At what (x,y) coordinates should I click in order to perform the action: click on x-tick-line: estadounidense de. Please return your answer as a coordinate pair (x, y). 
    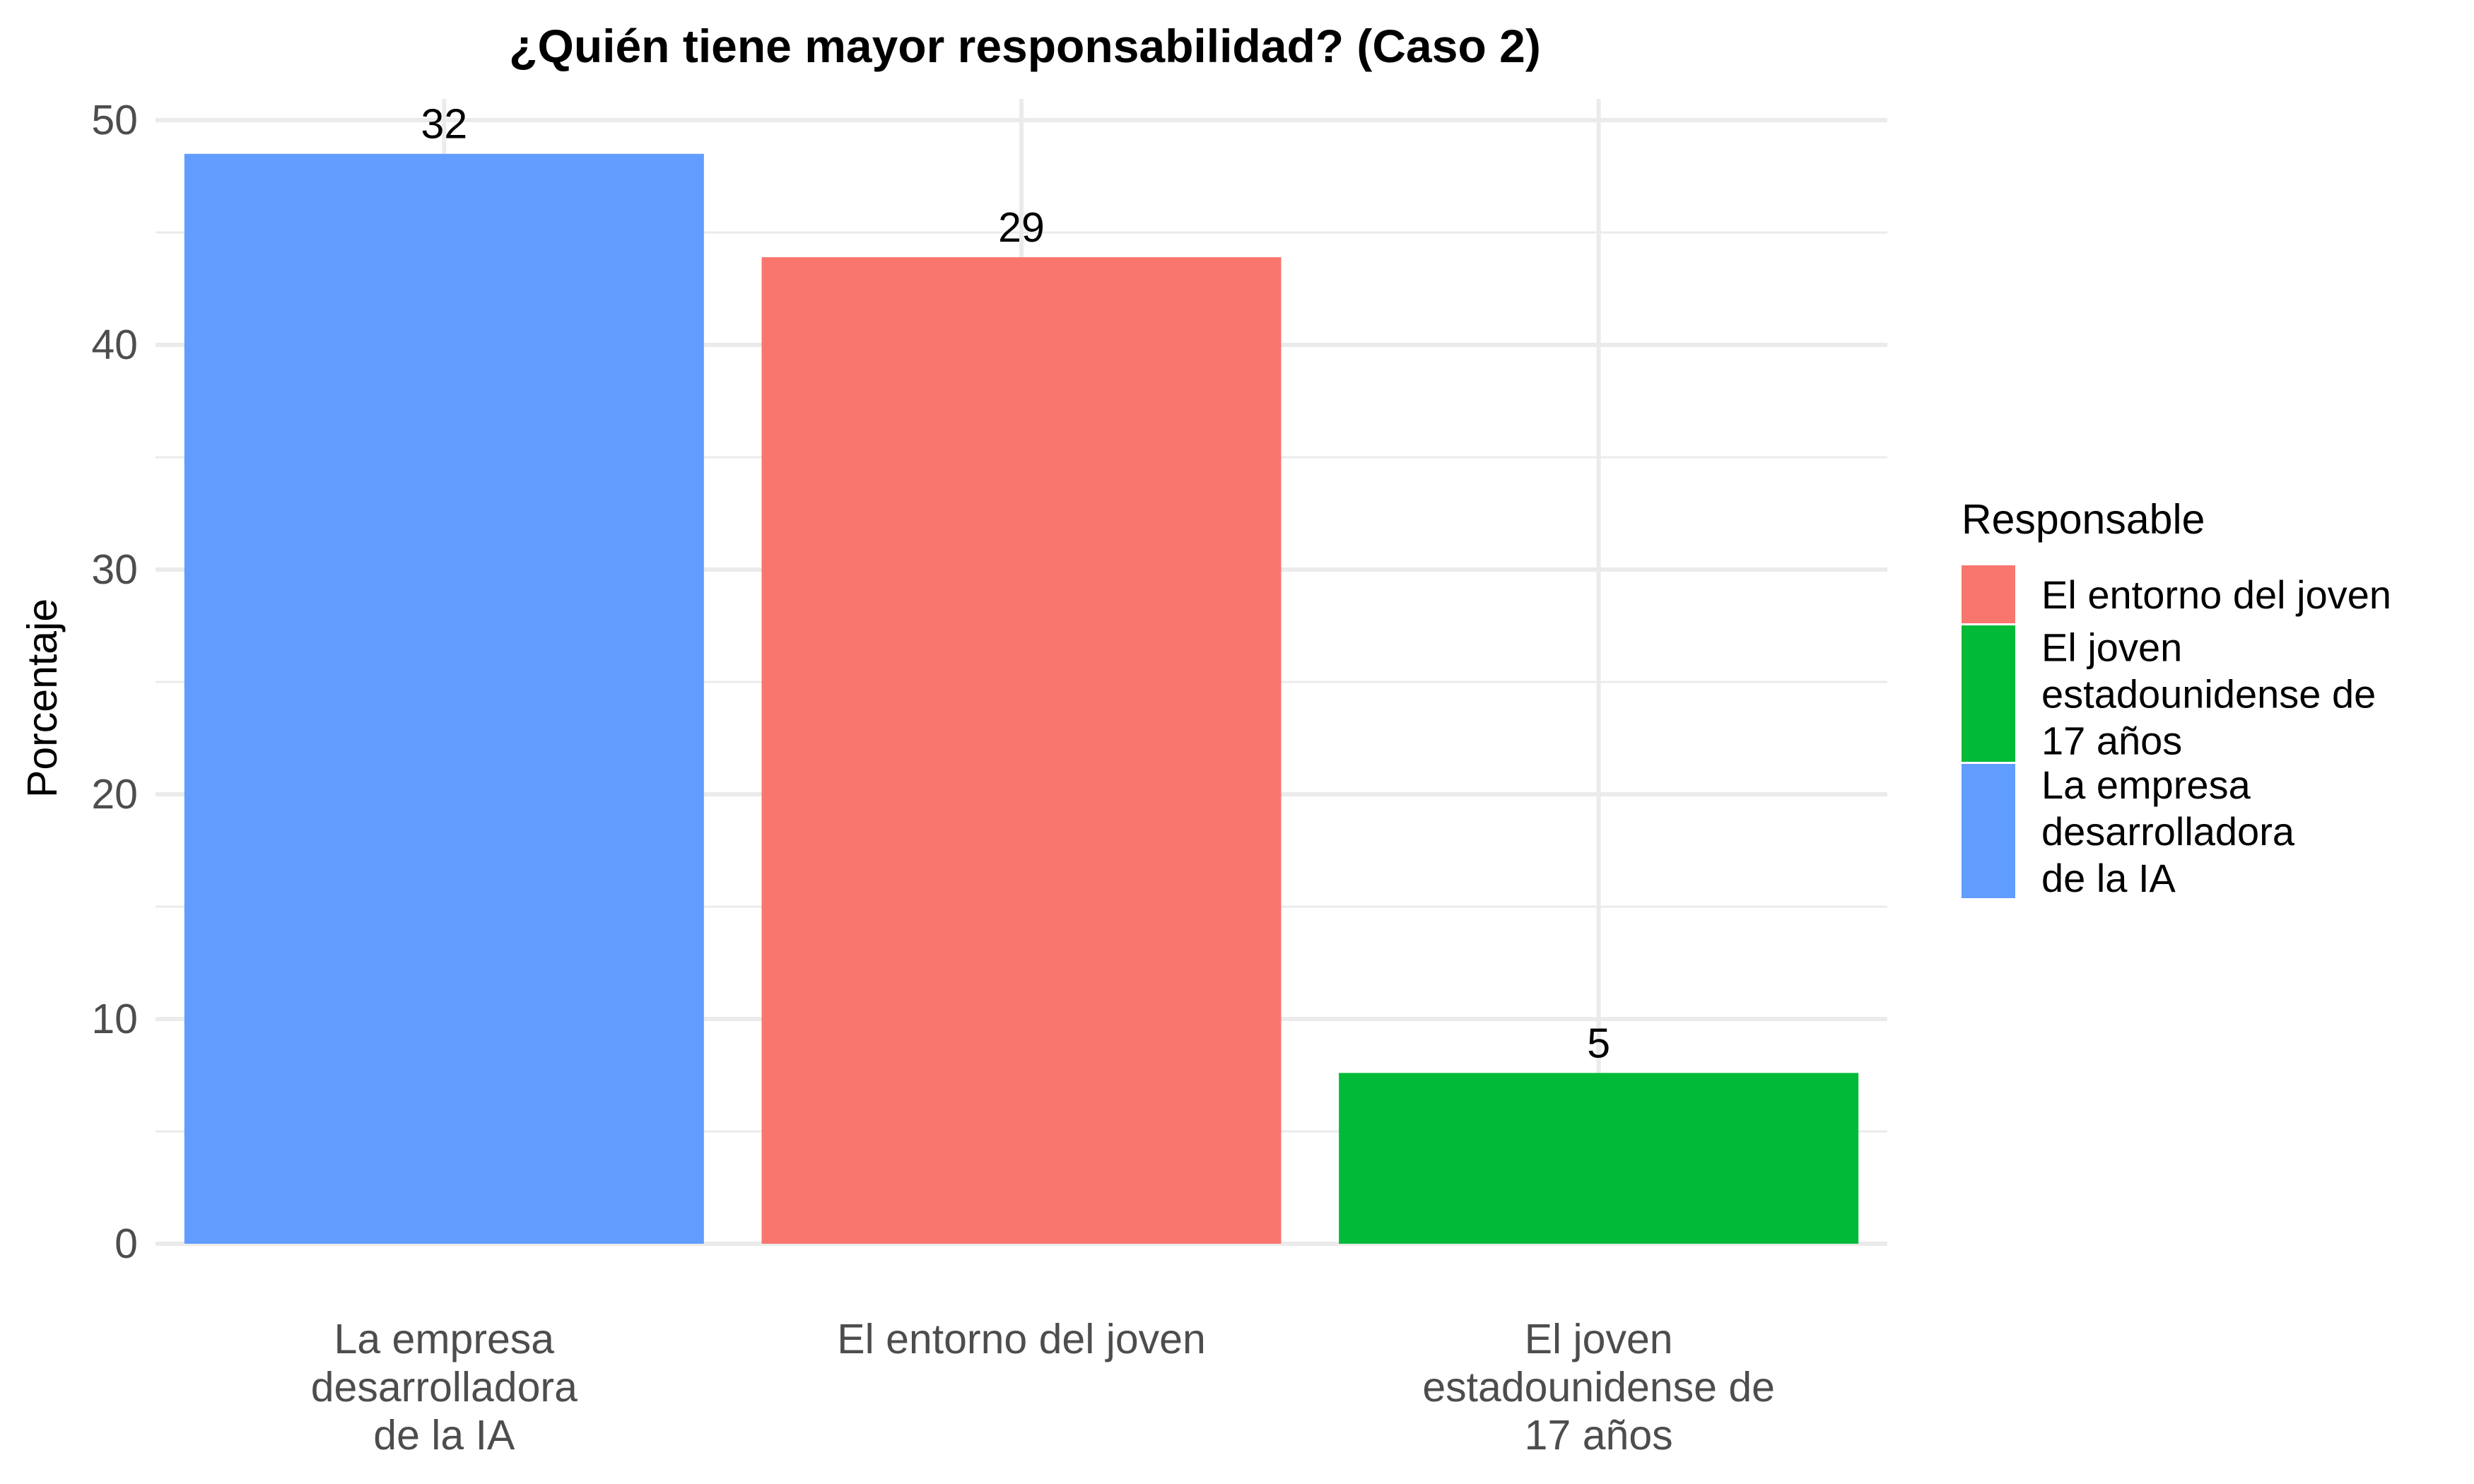
    Looking at the image, I should click on (1598, 1387).